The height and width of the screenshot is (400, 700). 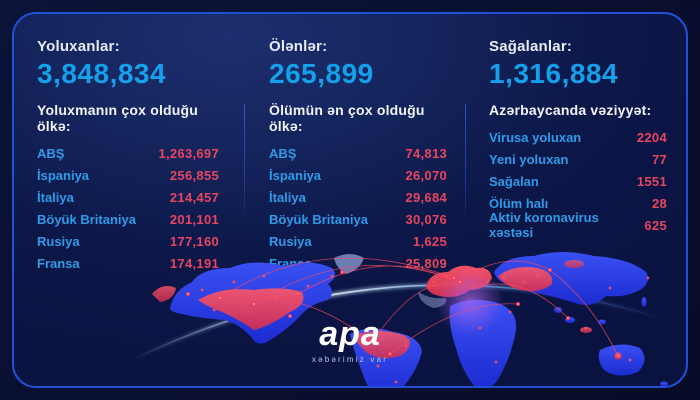 I want to click on summary-stat-value: 3,848,834, so click(x=102, y=73).